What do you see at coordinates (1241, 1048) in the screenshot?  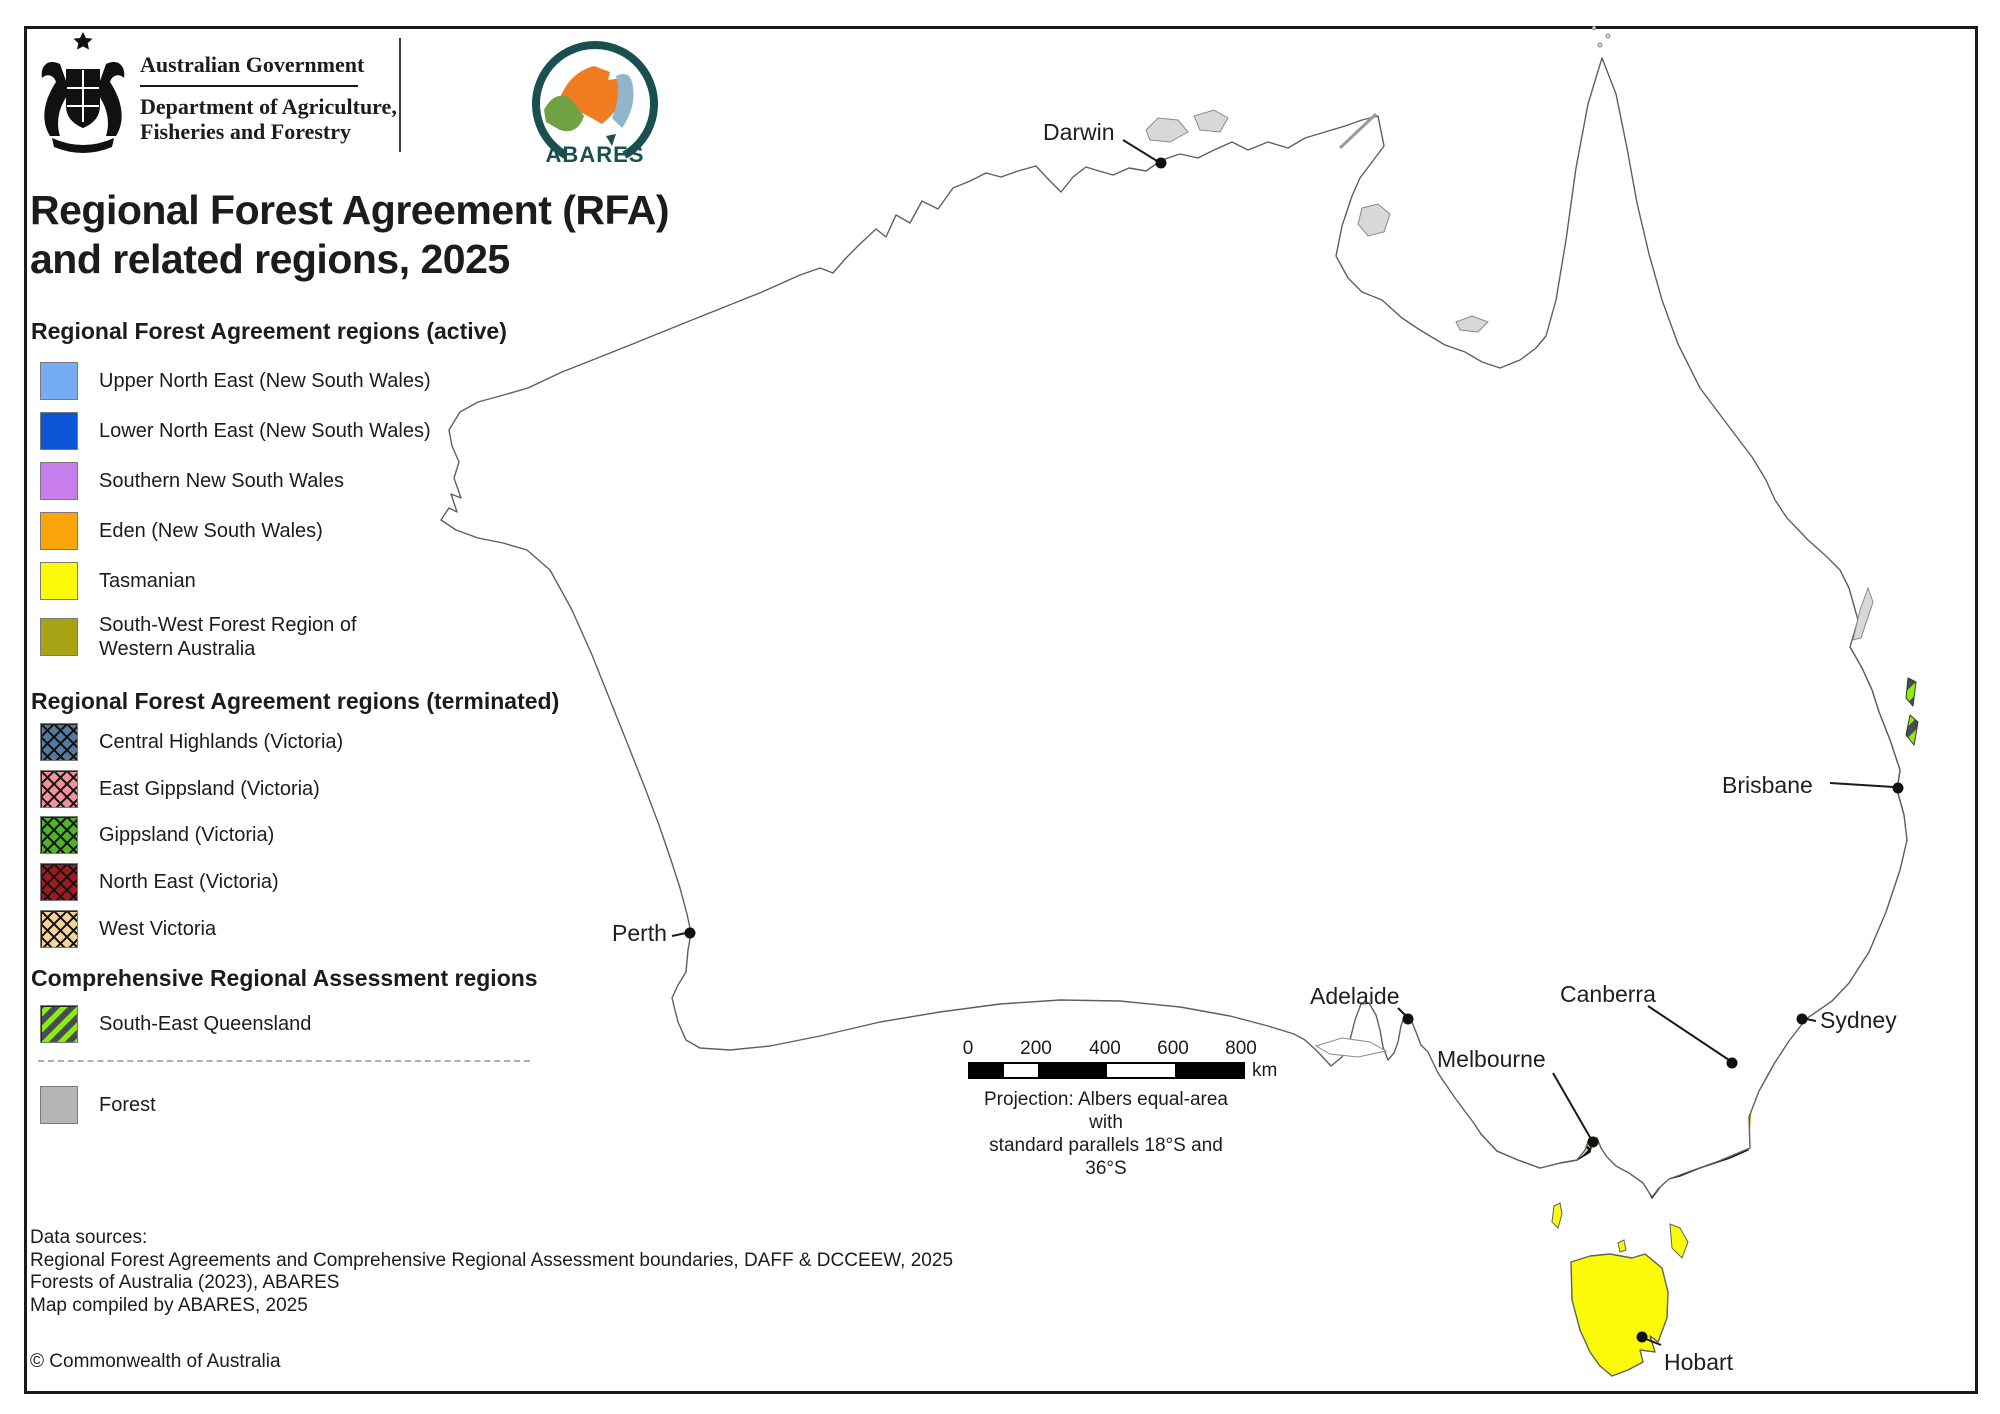 I see `scalebar-tick: 800` at bounding box center [1241, 1048].